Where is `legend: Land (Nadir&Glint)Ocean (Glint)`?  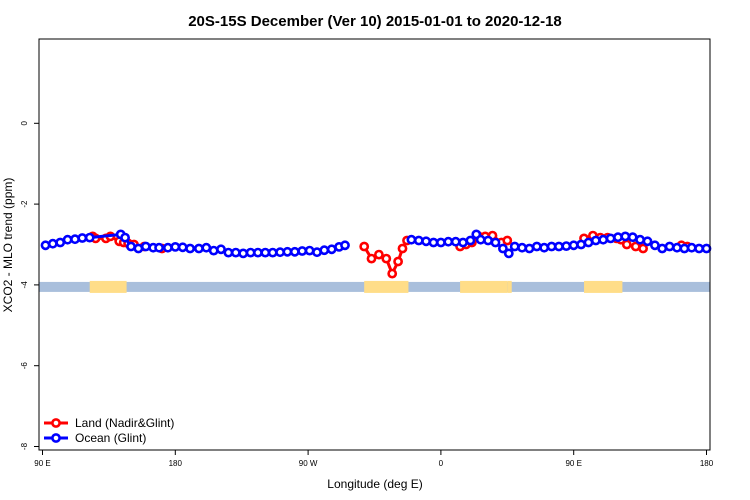
legend: Land (Nadir&Glint)Ocean (Glint) is located at coordinates (109, 430).